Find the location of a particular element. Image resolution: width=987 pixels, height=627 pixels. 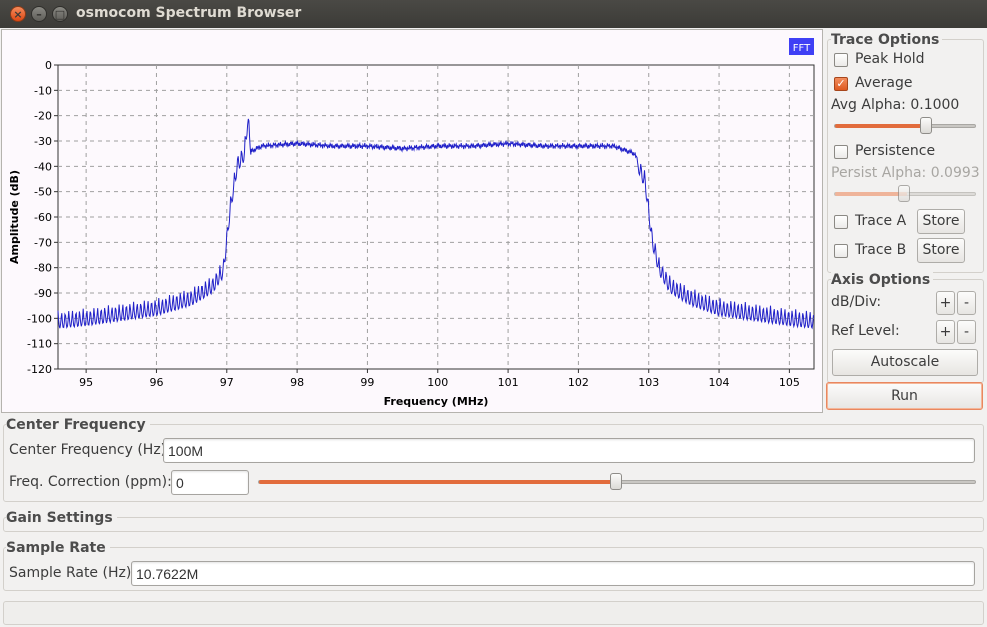

db-div-label: dB/Div: is located at coordinates (856, 302).